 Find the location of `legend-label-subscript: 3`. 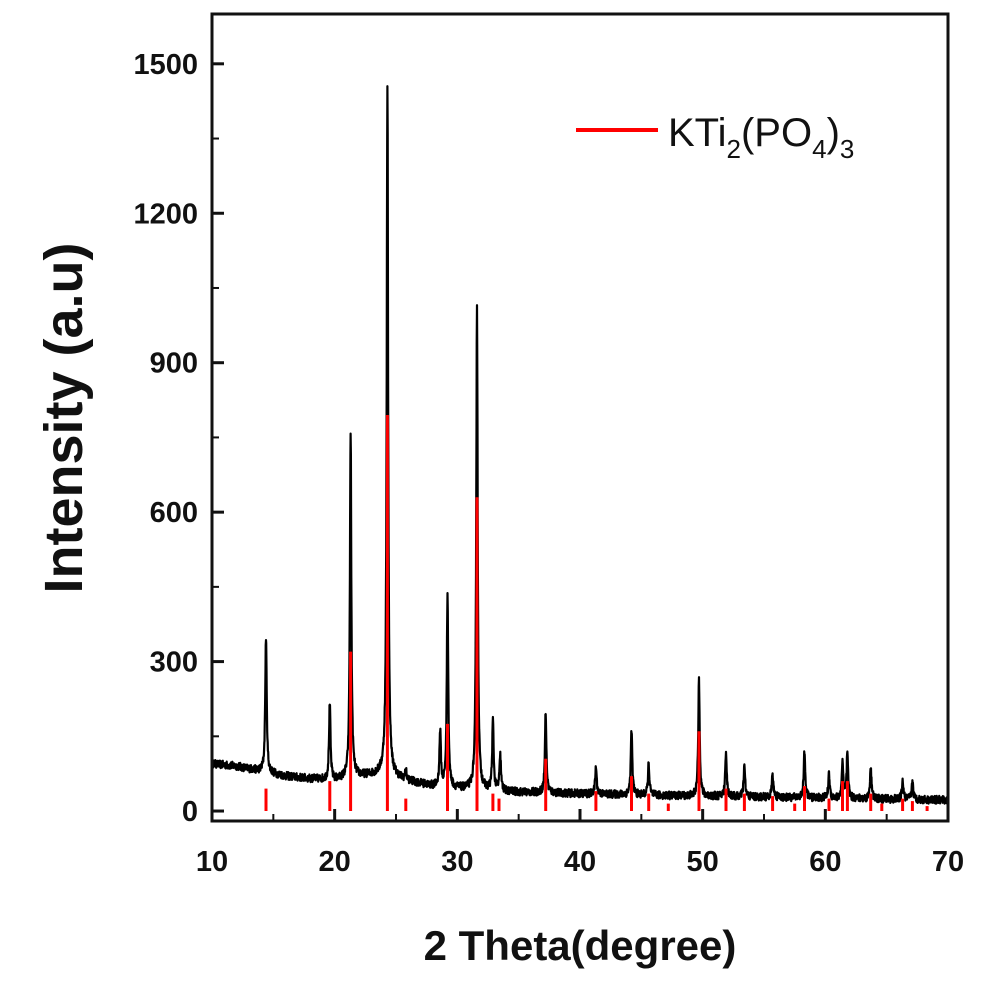

legend-label-subscript: 3 is located at coordinates (847, 149).